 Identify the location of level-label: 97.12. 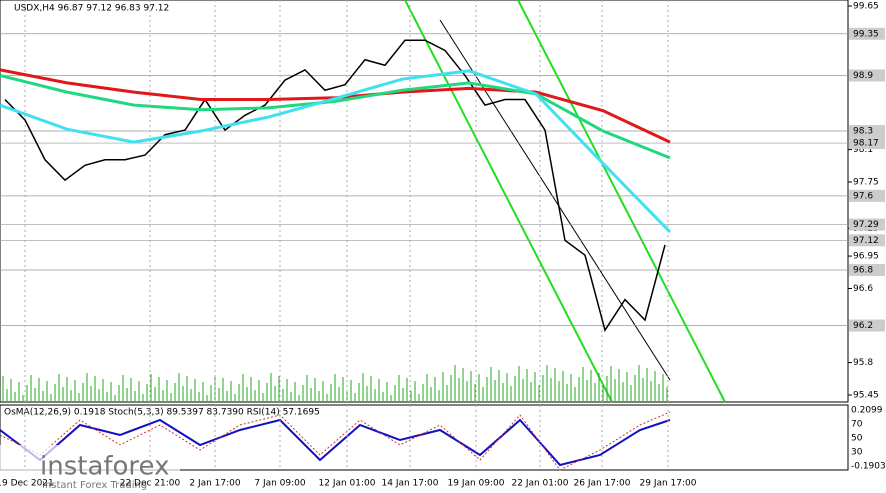
(866, 241).